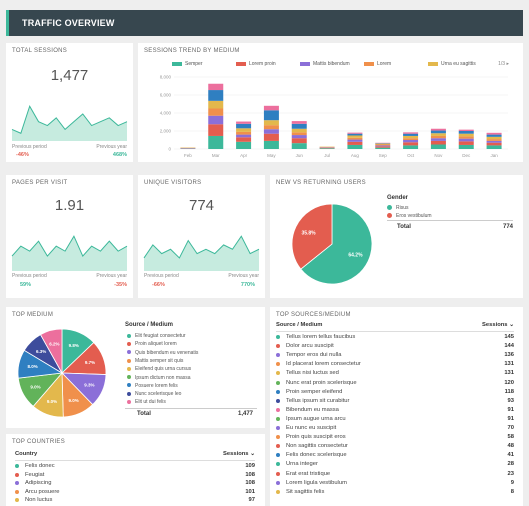 Image resolution: width=529 pixels, height=506 pixels. What do you see at coordinates (135, 475) in the screenshot?
I see `table-row: Feugiat 108` at bounding box center [135, 475].